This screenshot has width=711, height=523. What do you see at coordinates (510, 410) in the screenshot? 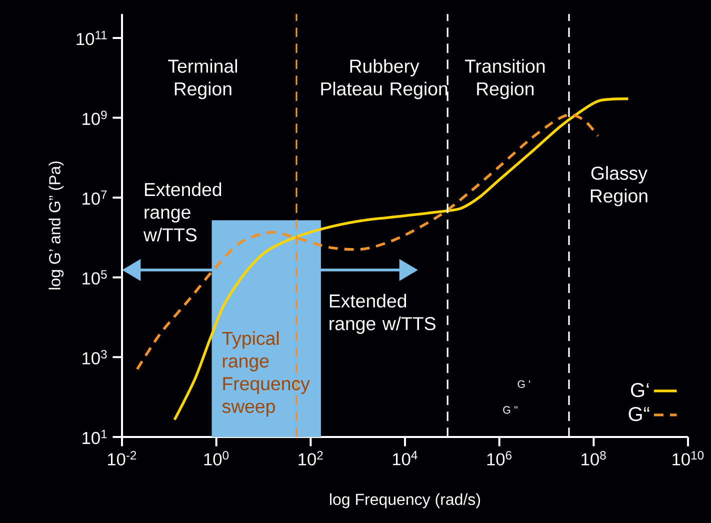
I see `annotation: G ''` at bounding box center [510, 410].